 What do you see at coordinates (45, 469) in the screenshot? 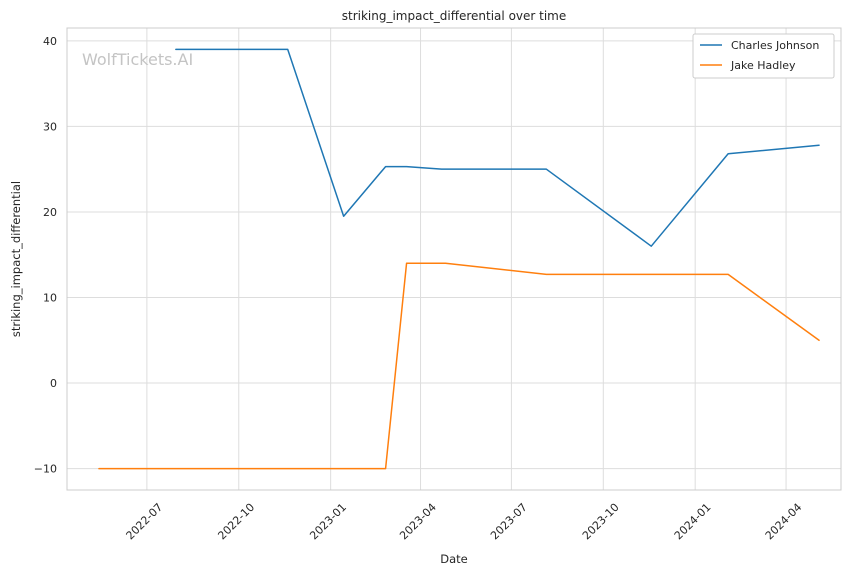
I see `y-tick-label: −10` at bounding box center [45, 469].